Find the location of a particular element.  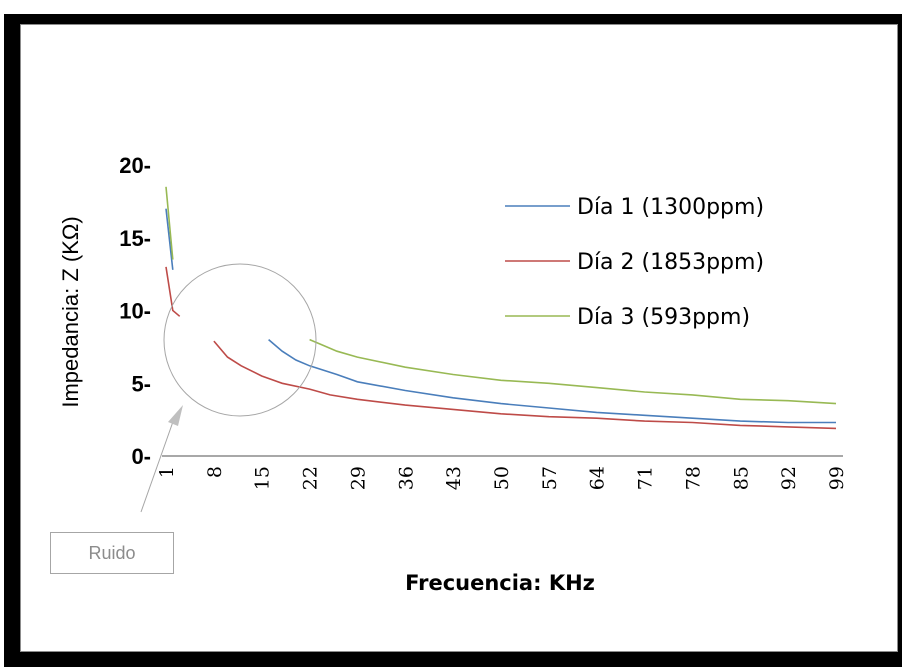

legend-label-1: Día 1 (1300ppm) is located at coordinates (670, 207).